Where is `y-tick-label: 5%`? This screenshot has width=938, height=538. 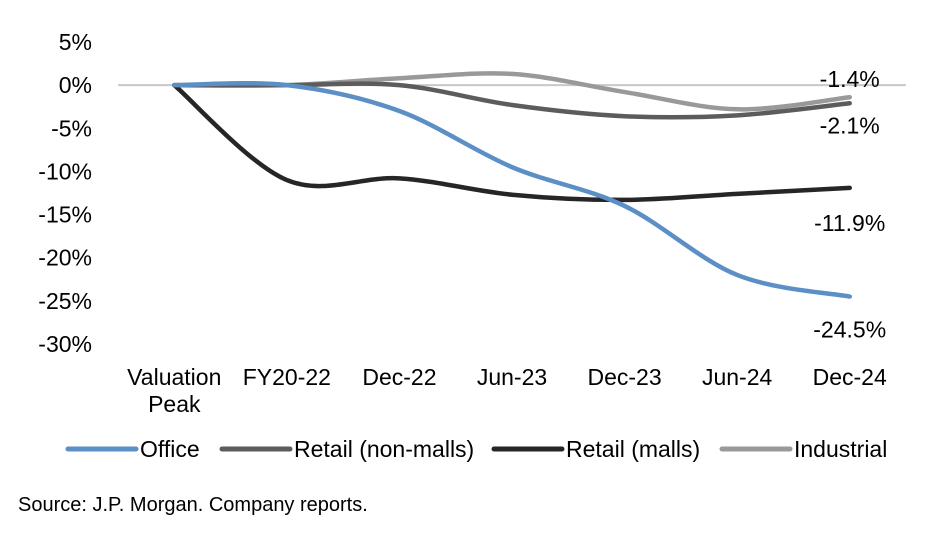
y-tick-label: 5% is located at coordinates (75, 42).